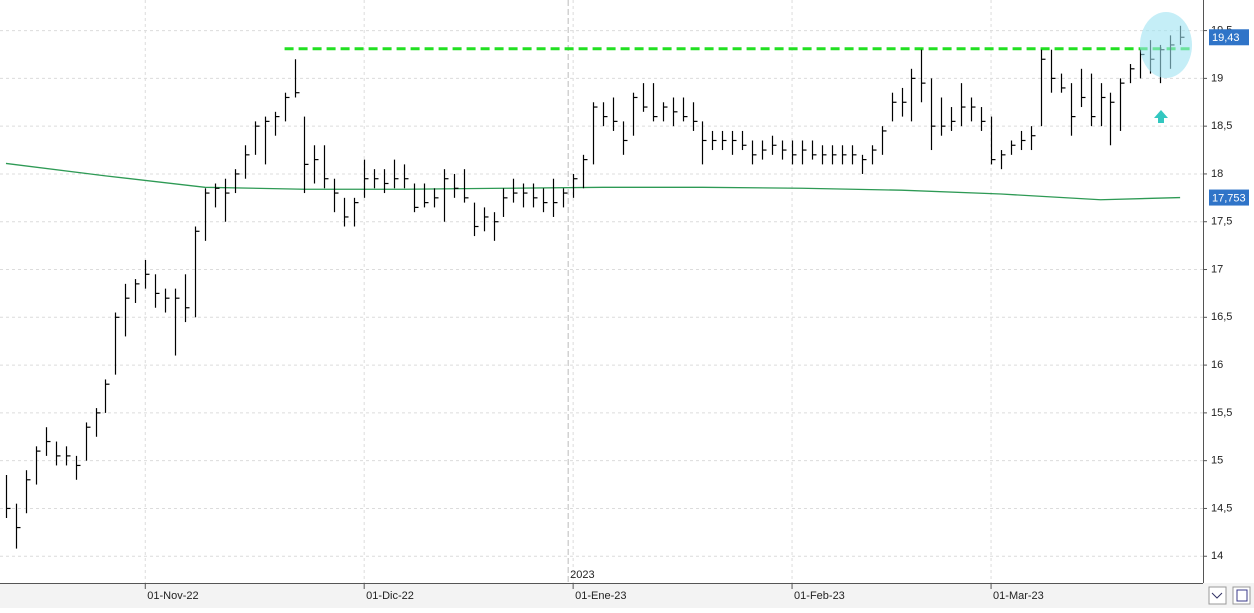 The height and width of the screenshot is (613, 1254). Describe the element at coordinates (1221, 508) in the screenshot. I see `y-tick-label: 14,5` at that location.